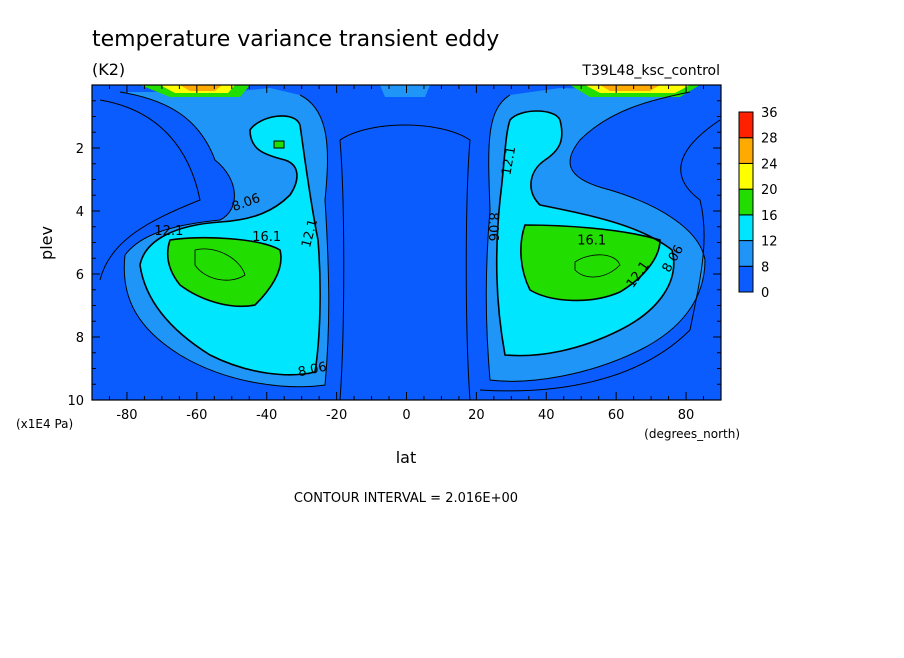  I want to click on right-top-jet-orange, so click(630, 88).